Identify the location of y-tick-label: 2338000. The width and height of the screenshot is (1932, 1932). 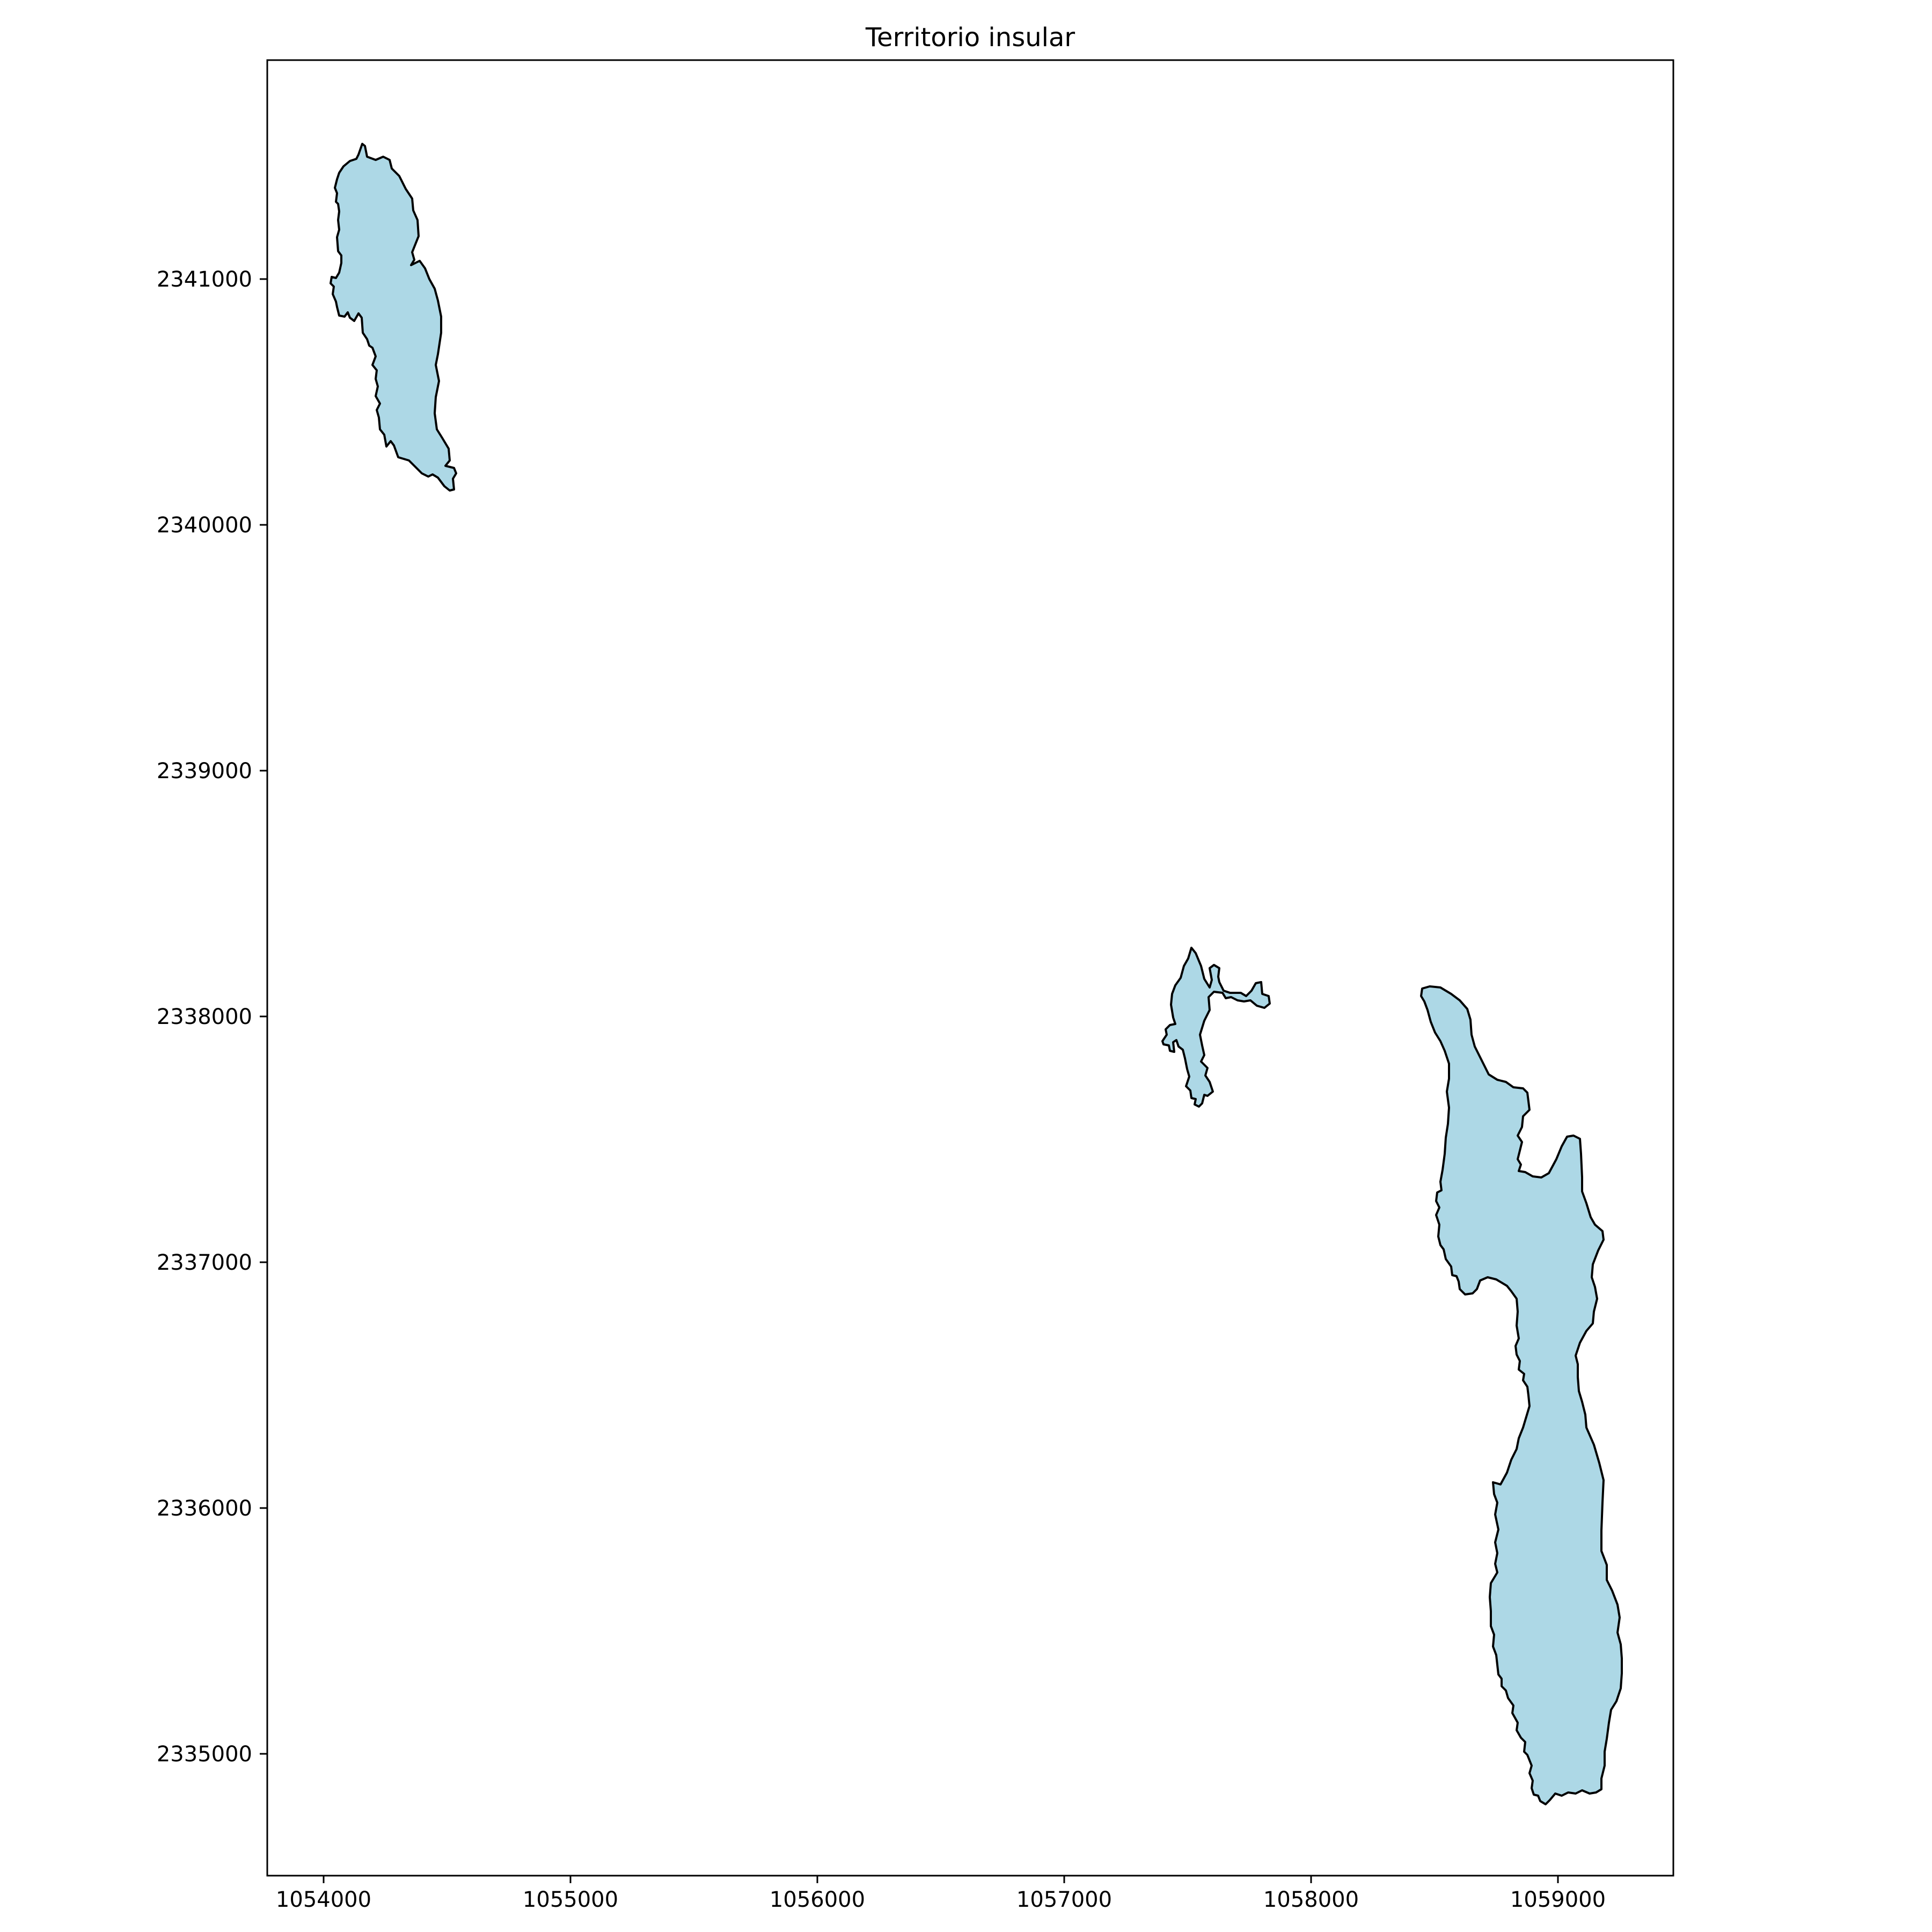
(204, 1017).